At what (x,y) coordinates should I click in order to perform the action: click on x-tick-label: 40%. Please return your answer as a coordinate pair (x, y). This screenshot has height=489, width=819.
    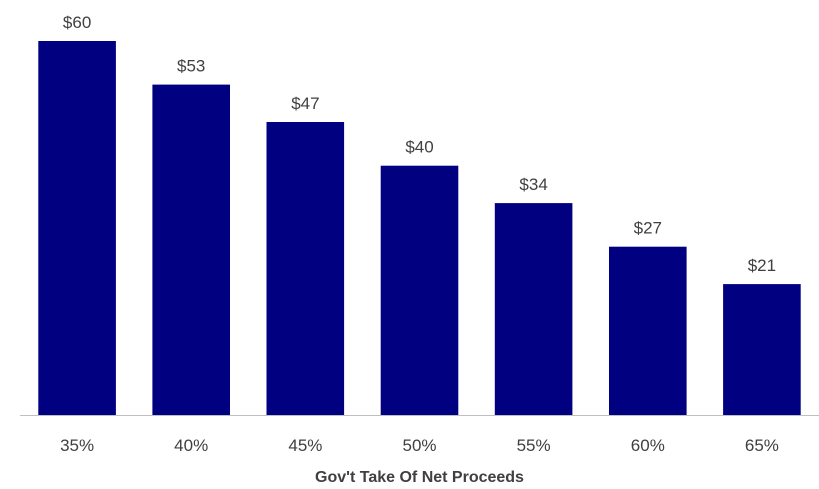
    Looking at the image, I should click on (191, 445).